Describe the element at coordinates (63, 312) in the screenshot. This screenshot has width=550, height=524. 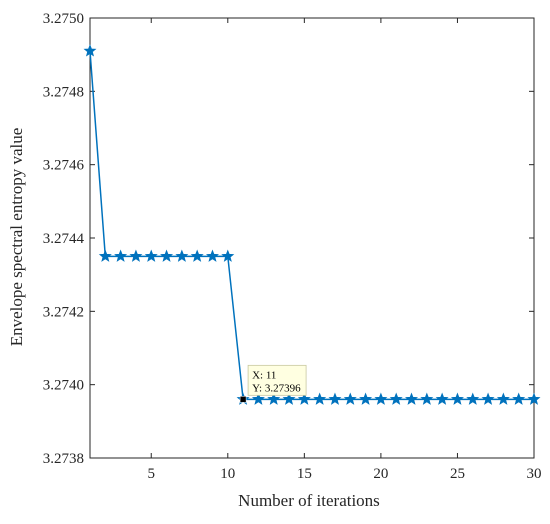
I see `y-tick-label: 3.2742` at that location.